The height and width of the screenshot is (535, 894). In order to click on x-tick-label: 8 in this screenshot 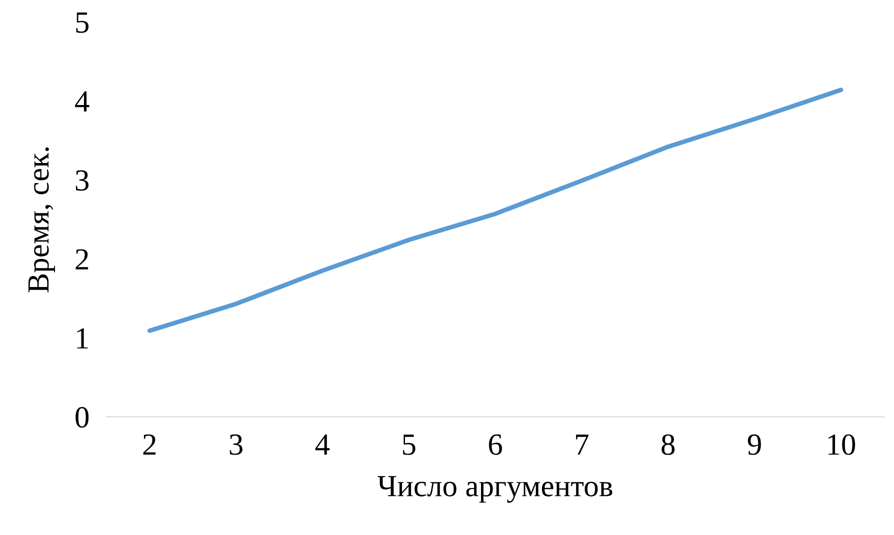, I will do `click(668, 444)`.